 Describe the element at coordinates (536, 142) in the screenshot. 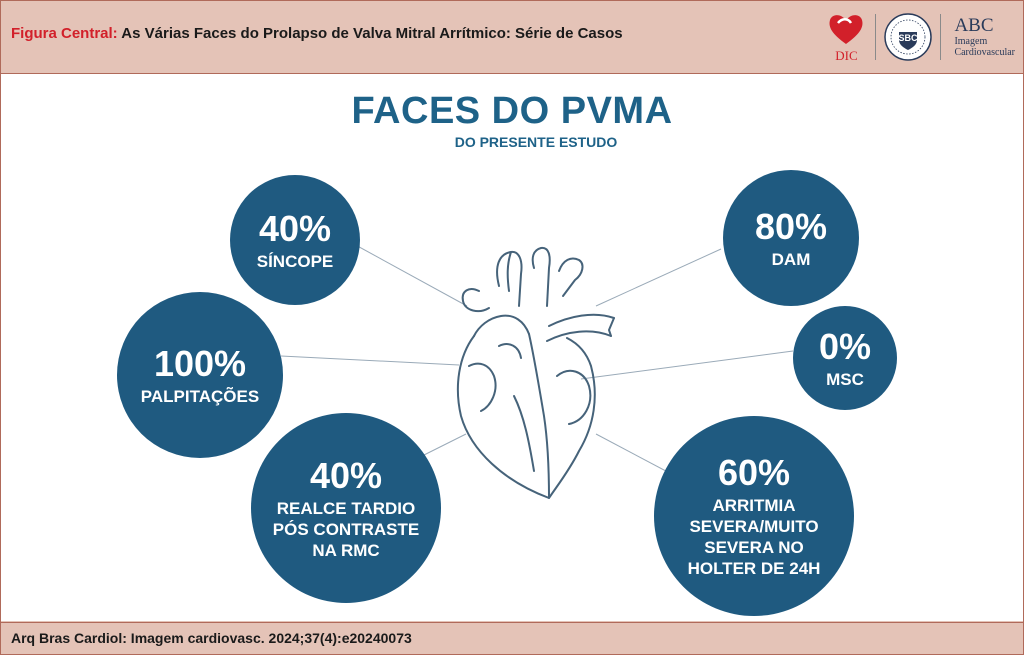

I see `infographic-subtitle: DO PRESENTE ESTUDO` at that location.